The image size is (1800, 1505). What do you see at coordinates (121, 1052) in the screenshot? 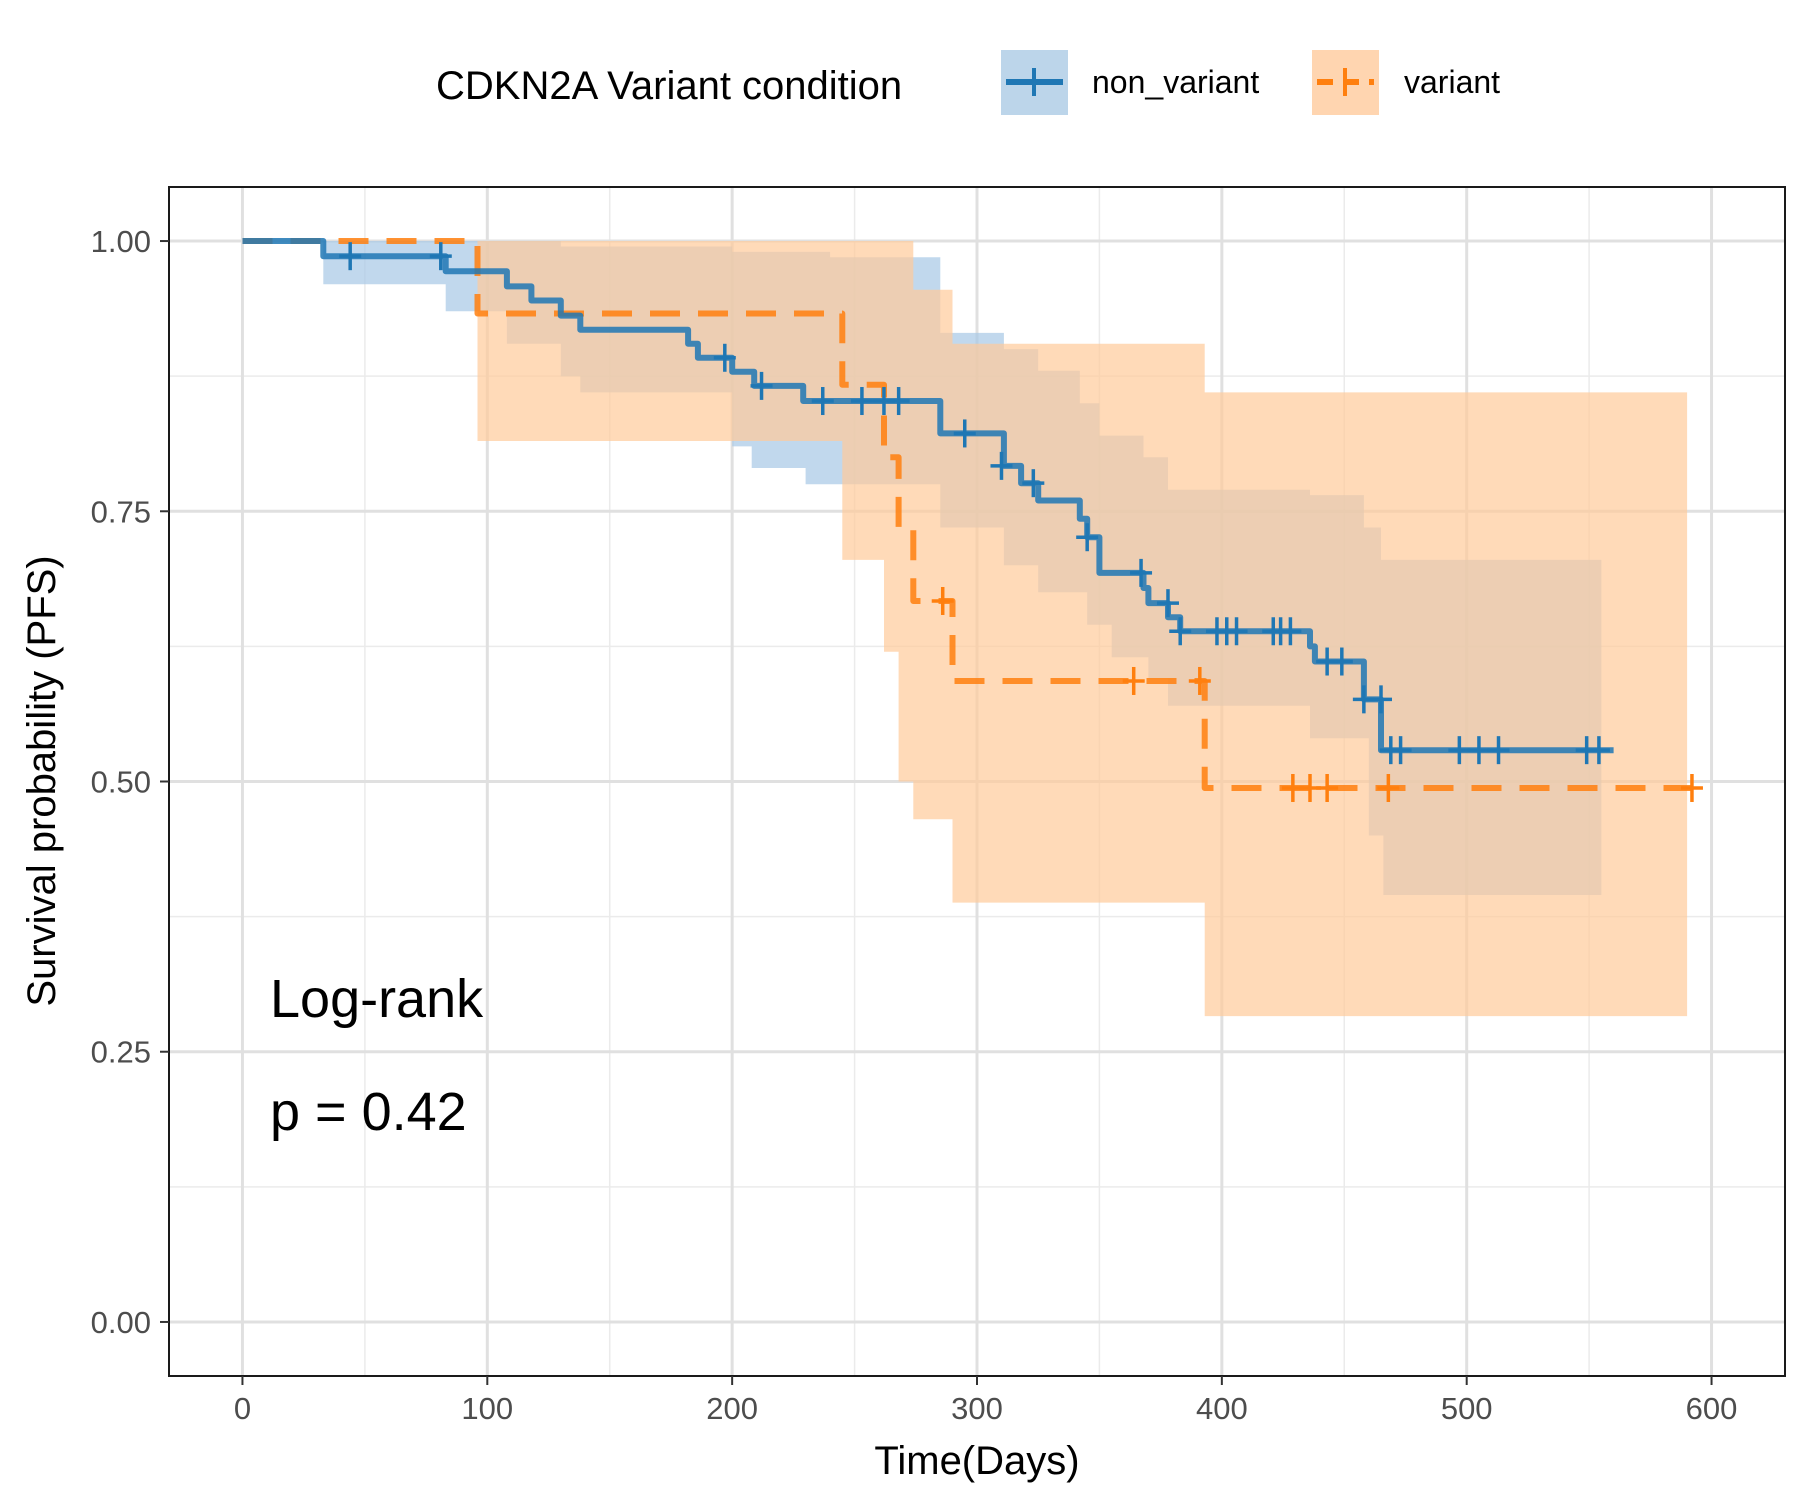
I see `y-tick-label: 0.25` at bounding box center [121, 1052].